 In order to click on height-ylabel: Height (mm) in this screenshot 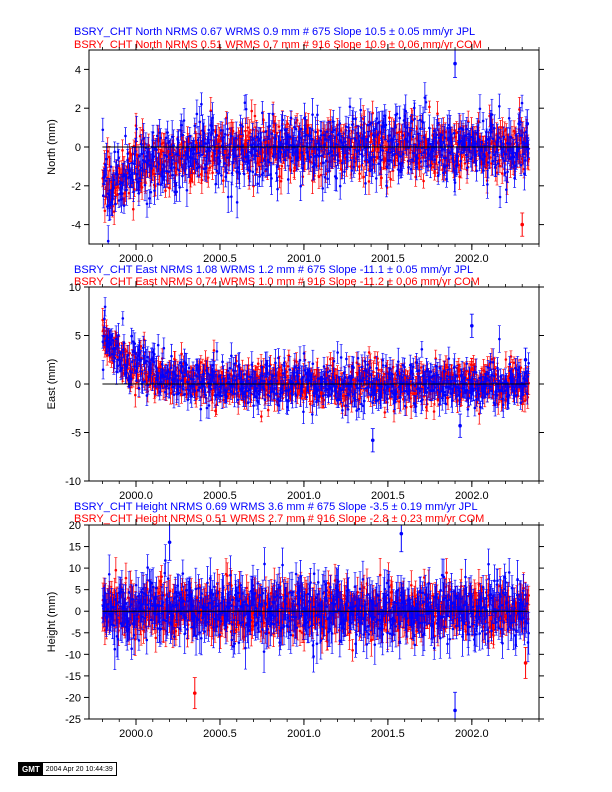, I will do `click(52, 622)`.